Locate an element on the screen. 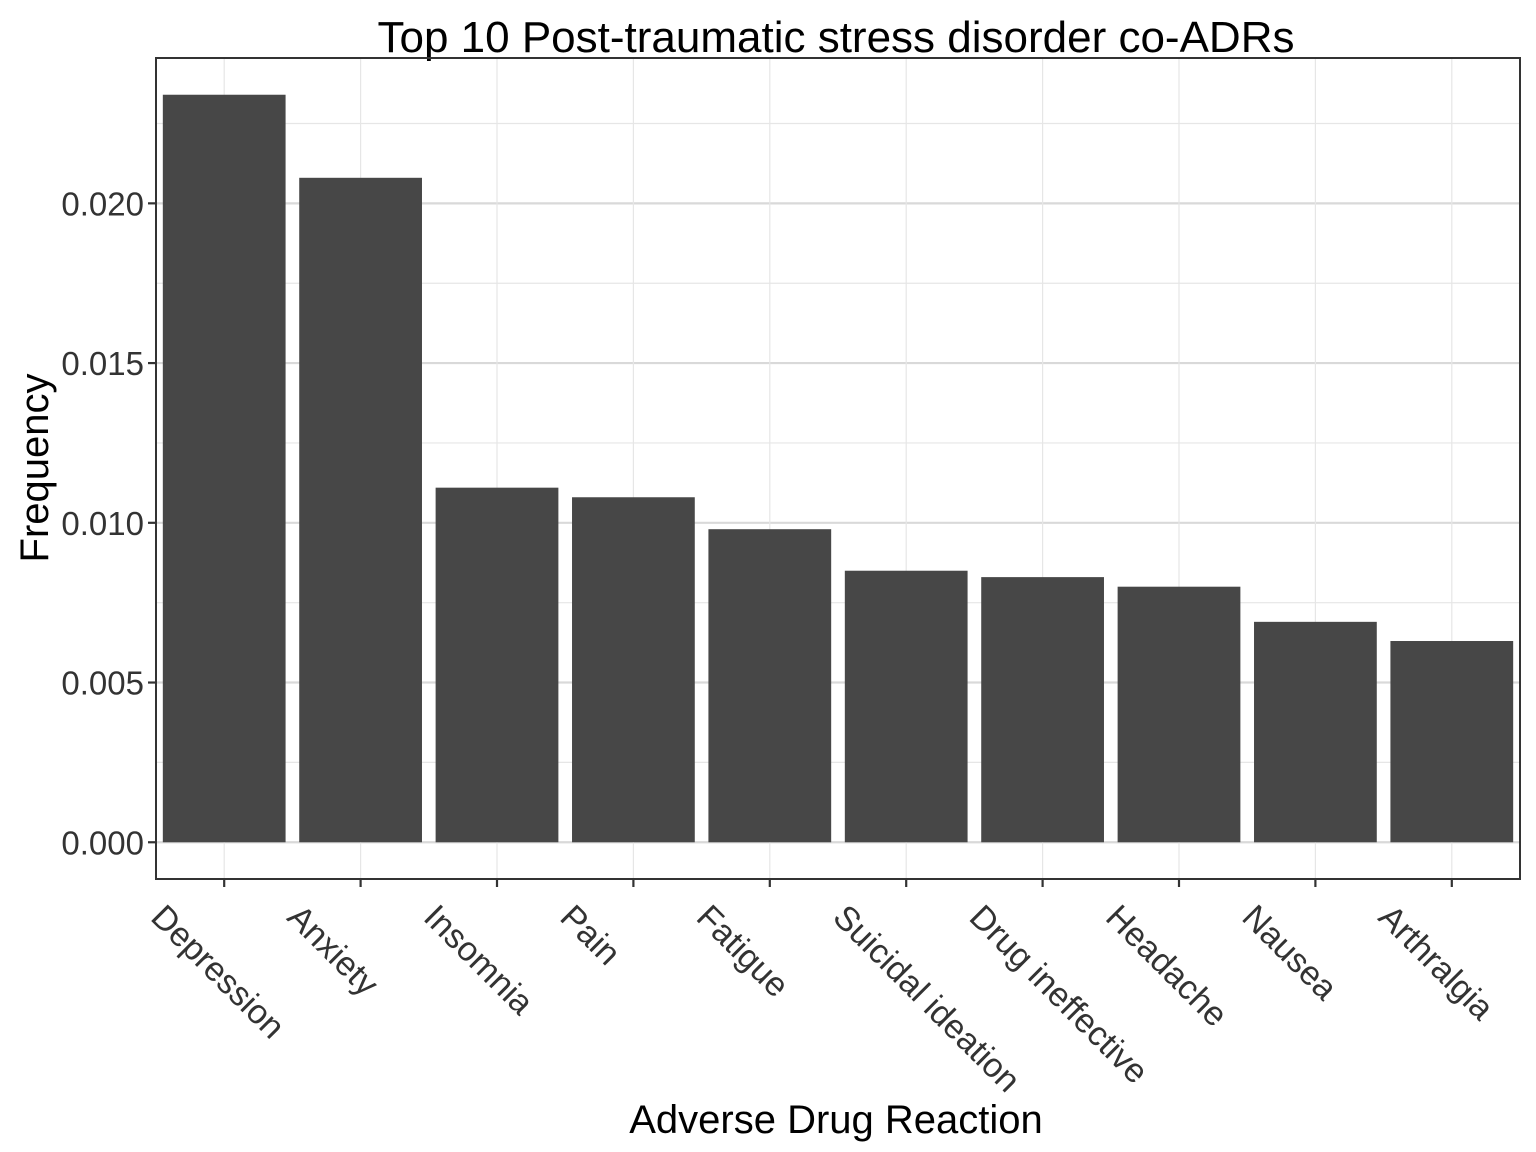  y-tick-label: 0.015 is located at coordinates (102, 363).